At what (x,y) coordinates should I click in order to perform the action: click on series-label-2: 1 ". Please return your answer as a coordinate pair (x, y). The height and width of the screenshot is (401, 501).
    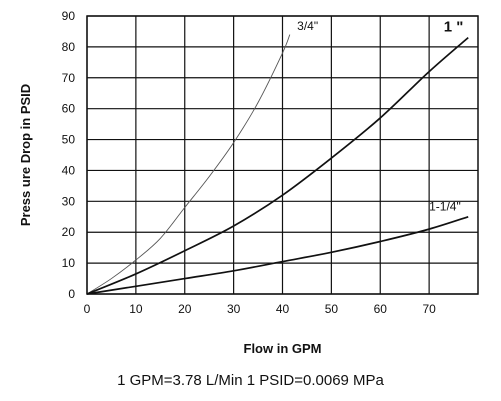
    Looking at the image, I should click on (454, 26).